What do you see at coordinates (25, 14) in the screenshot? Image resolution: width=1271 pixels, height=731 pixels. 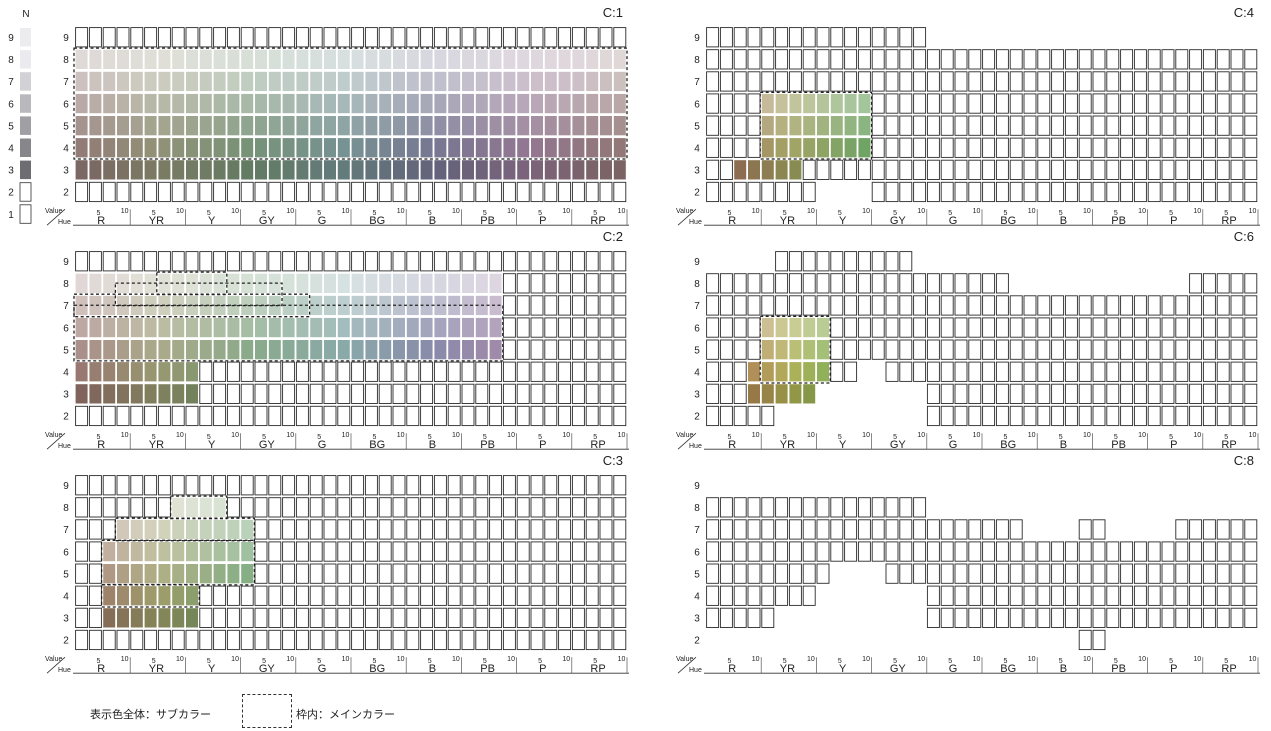 I see `neutral-label: N` at bounding box center [25, 14].